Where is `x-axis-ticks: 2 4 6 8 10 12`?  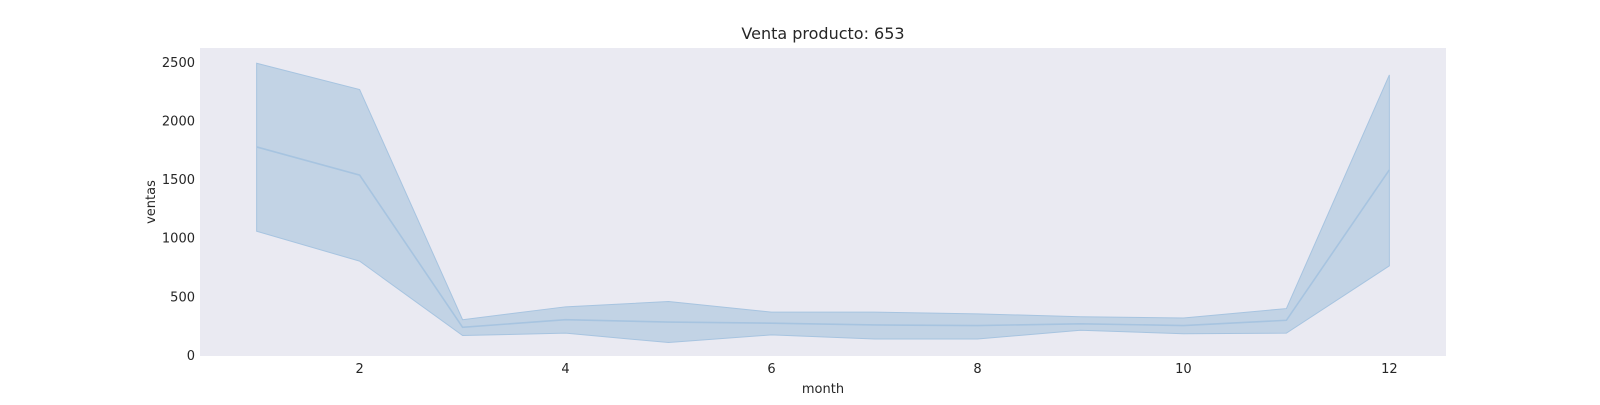
x-axis-ticks: 2 4 6 8 10 12 is located at coordinates (876, 369).